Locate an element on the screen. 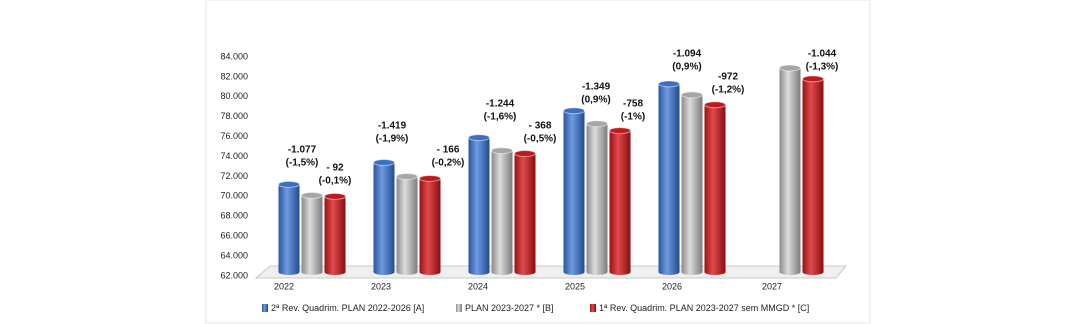 The height and width of the screenshot is (324, 1080). annotation: - 92 is located at coordinates (335, 168).